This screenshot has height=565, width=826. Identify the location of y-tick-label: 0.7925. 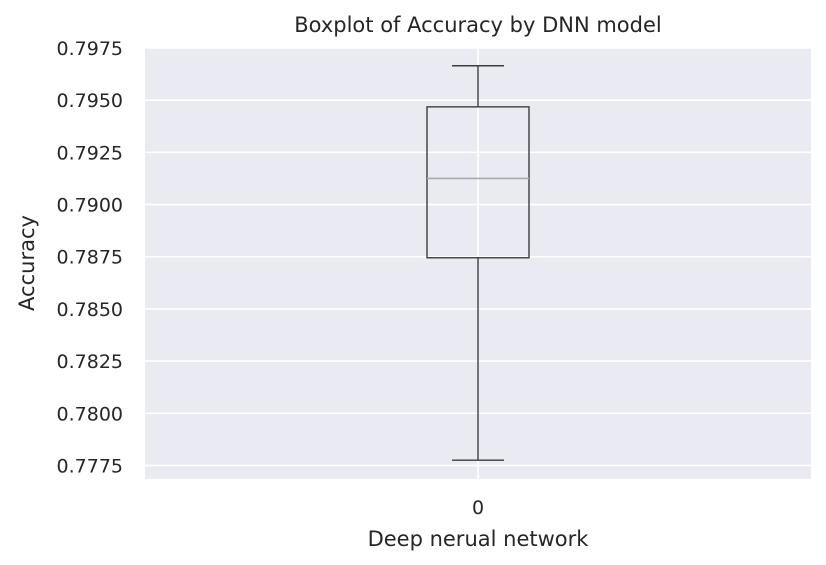
(90, 153).